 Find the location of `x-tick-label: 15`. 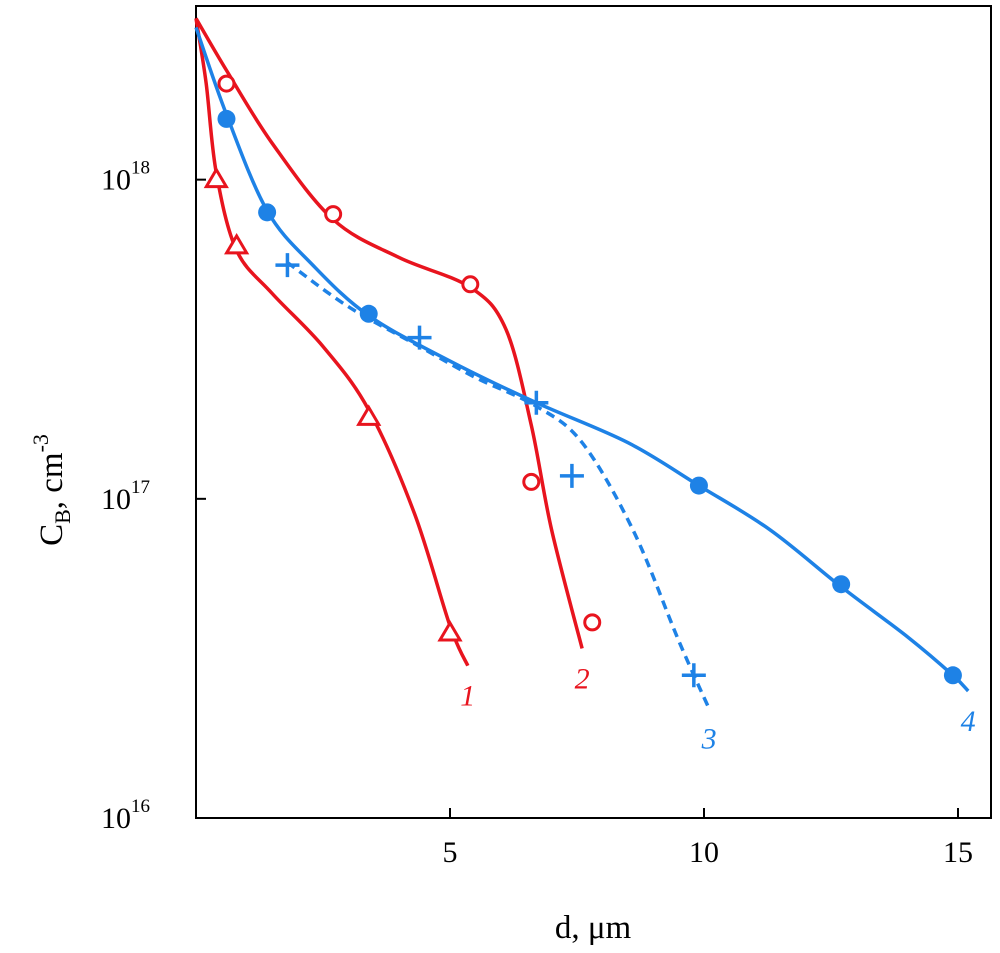

x-tick-label: 15 is located at coordinates (958, 852).